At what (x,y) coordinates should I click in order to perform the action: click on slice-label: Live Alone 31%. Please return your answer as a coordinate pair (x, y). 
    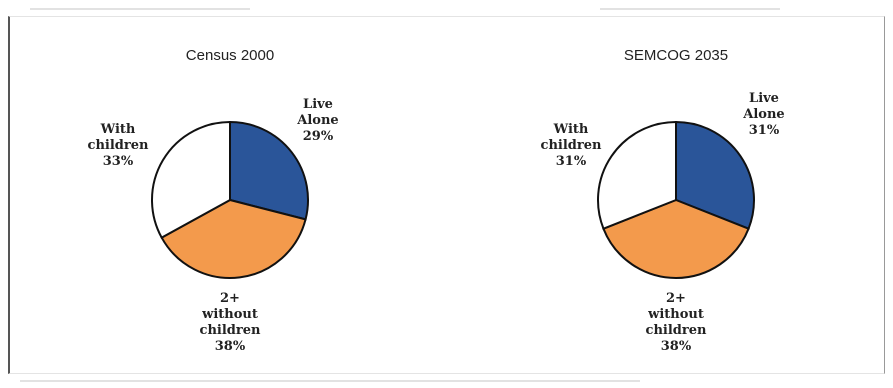
    Looking at the image, I should click on (763, 114).